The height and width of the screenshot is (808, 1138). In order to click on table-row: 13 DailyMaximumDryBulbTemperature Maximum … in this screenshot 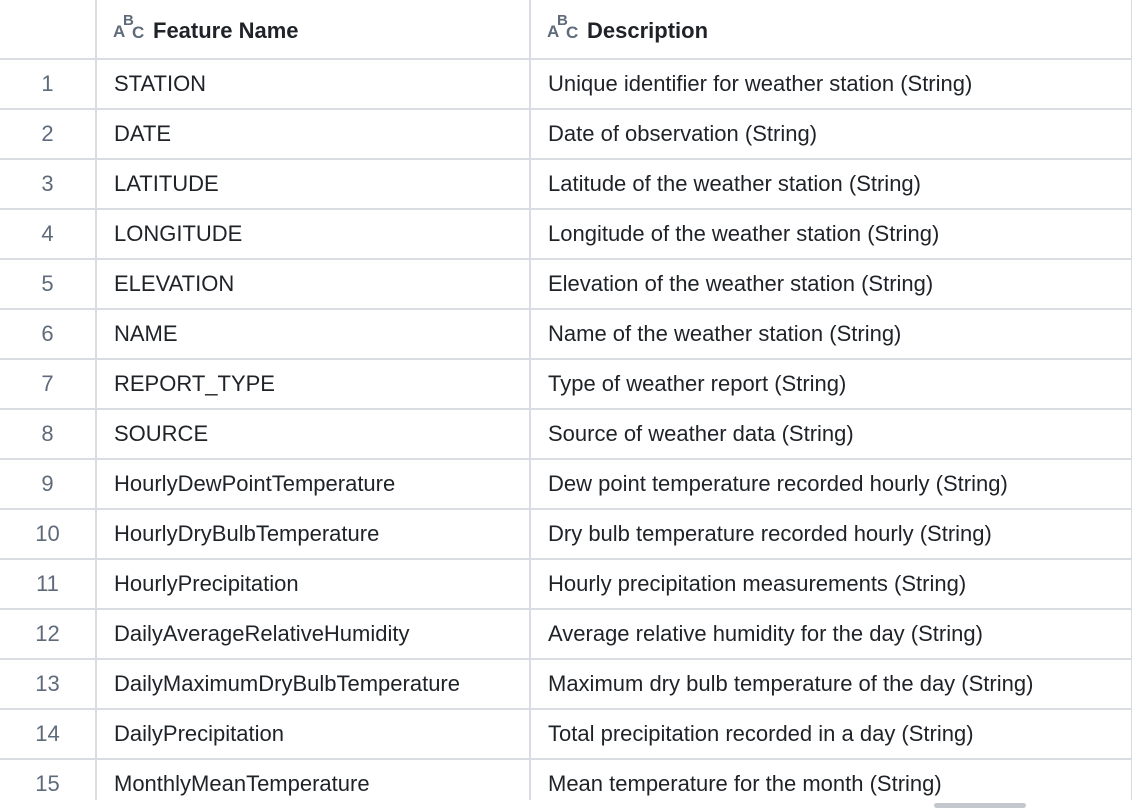, I will do `click(565, 684)`.